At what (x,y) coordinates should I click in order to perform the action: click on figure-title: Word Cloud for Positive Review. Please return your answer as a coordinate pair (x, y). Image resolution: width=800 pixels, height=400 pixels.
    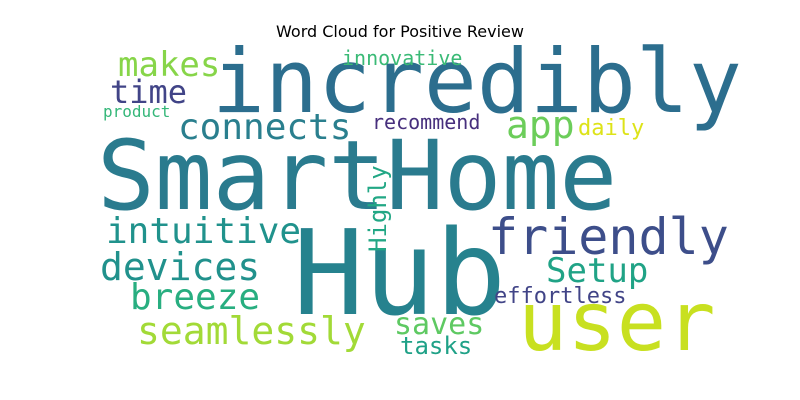
    Looking at the image, I should click on (400, 31).